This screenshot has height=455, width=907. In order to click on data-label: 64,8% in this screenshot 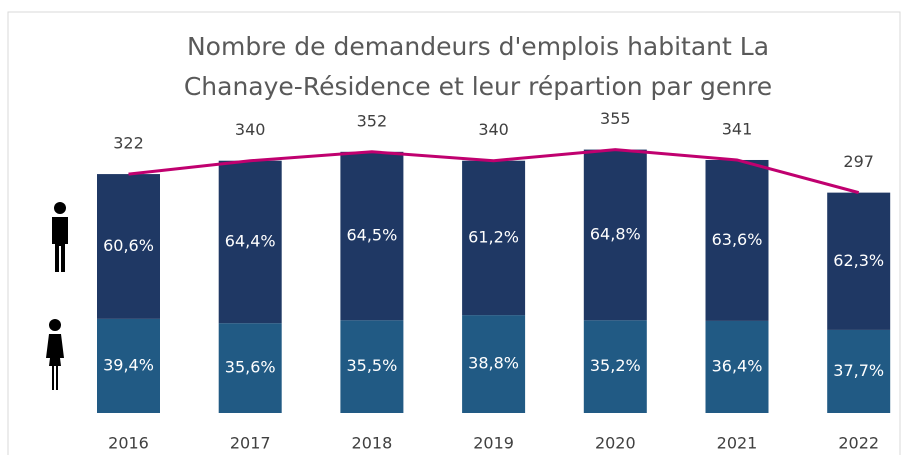, I will do `click(615, 233)`.